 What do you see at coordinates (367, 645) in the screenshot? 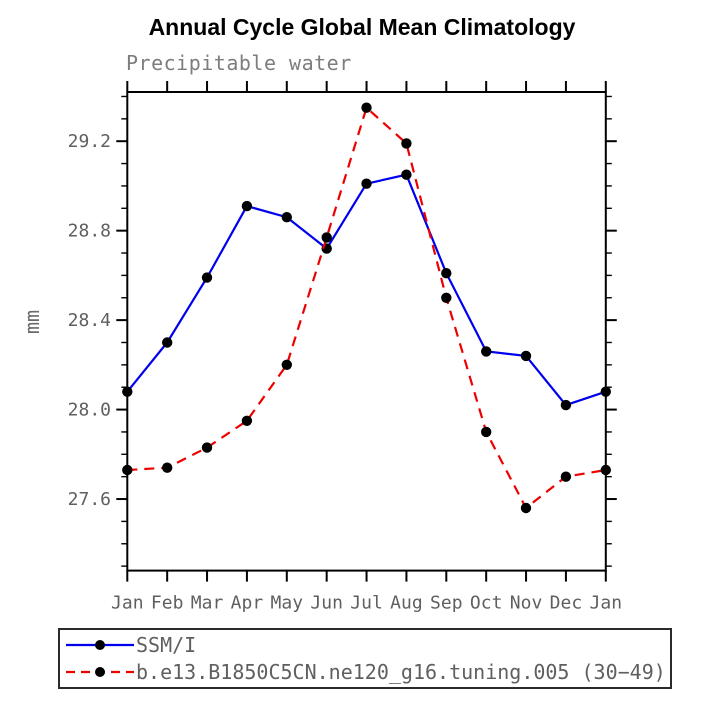
I see `legend-item-ssmi: SSM/I` at bounding box center [367, 645].